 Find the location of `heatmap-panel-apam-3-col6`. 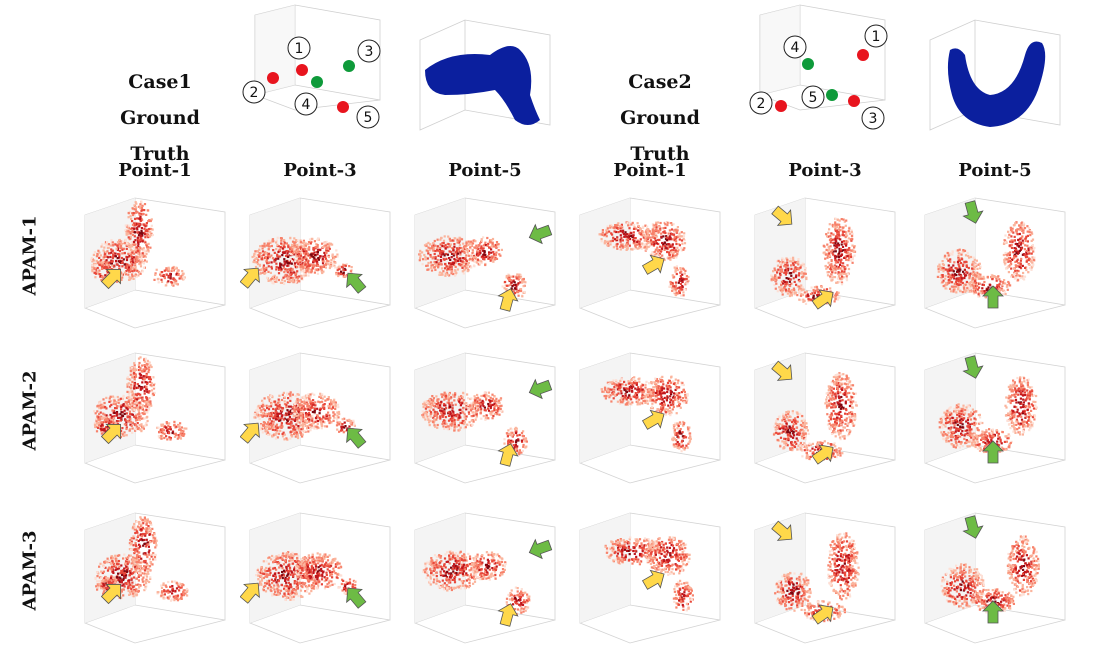

heatmap-panel-apam-3-col6 is located at coordinates (995, 578).